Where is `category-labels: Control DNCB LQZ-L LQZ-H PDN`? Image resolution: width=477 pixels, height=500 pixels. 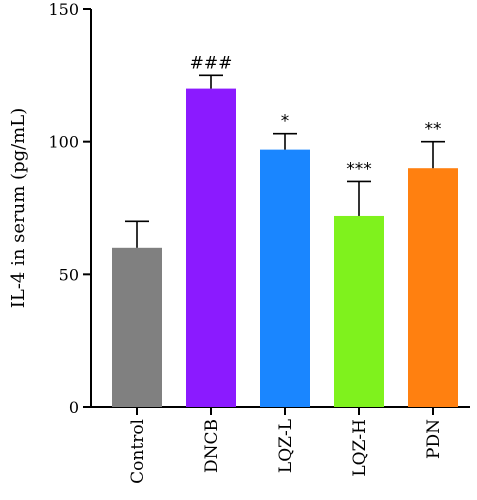
category-labels: Control DNCB LQZ-L LQZ-H PDN is located at coordinates (286, 451).